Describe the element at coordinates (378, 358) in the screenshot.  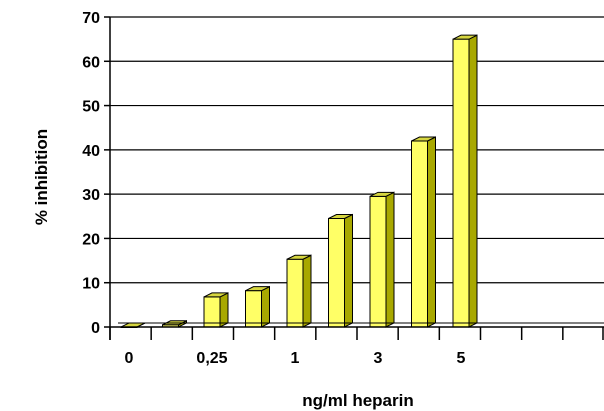
I see `x-tick-label: 3` at that location.